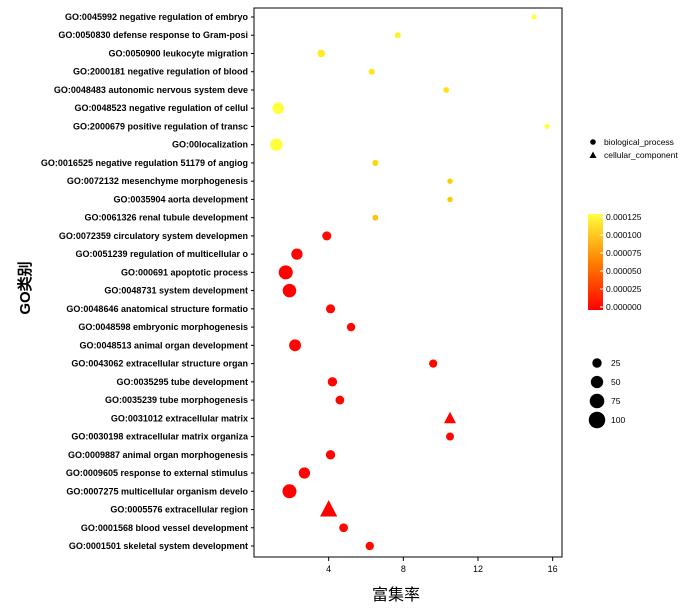 The image size is (700, 611). What do you see at coordinates (618, 420) in the screenshot?
I see `size-legend-label: 100` at bounding box center [618, 420].